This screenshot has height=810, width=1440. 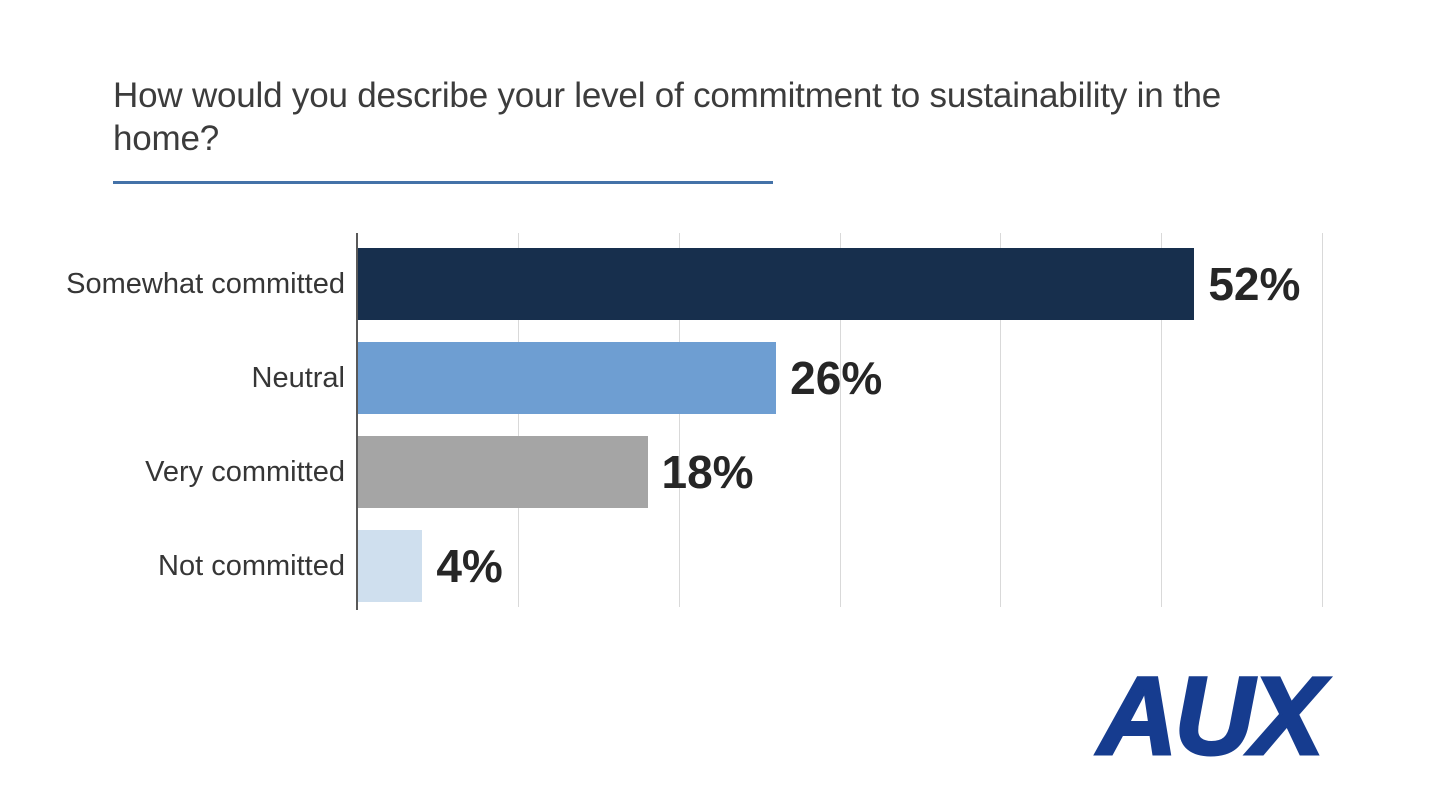 What do you see at coordinates (390, 566) in the screenshot?
I see `bar-not-committed` at bounding box center [390, 566].